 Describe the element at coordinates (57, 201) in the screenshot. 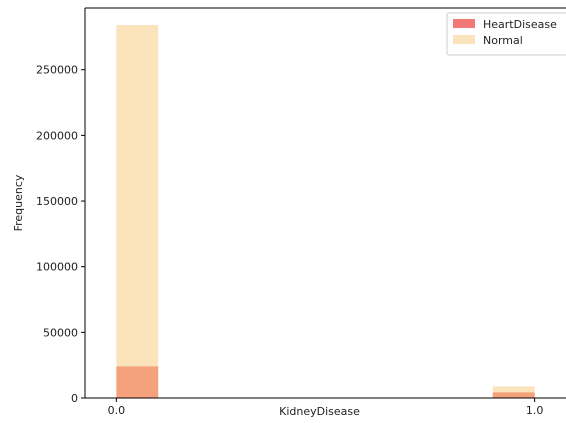

I see `y-tick-label: 150000` at that location.